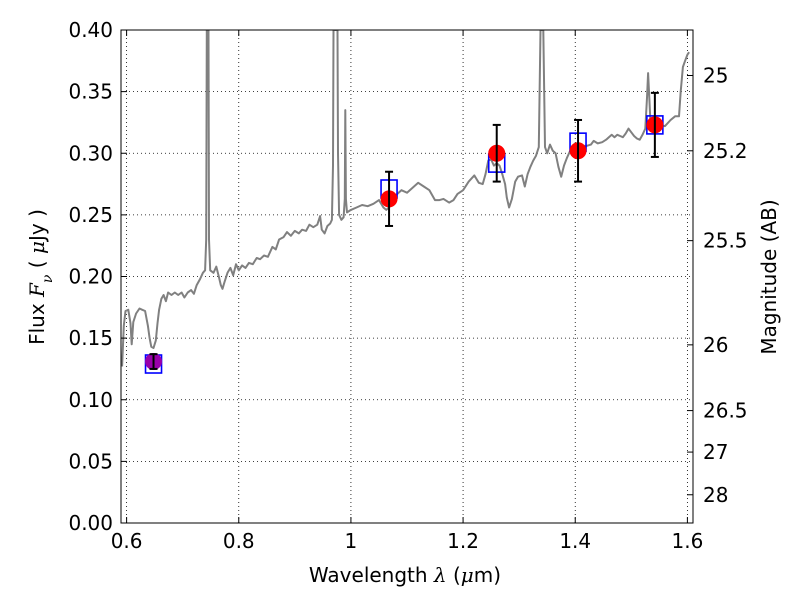 This screenshot has width=800, height=600. What do you see at coordinates (463, 541) in the screenshot?
I see `x-tick-label: 1.2` at bounding box center [463, 541].